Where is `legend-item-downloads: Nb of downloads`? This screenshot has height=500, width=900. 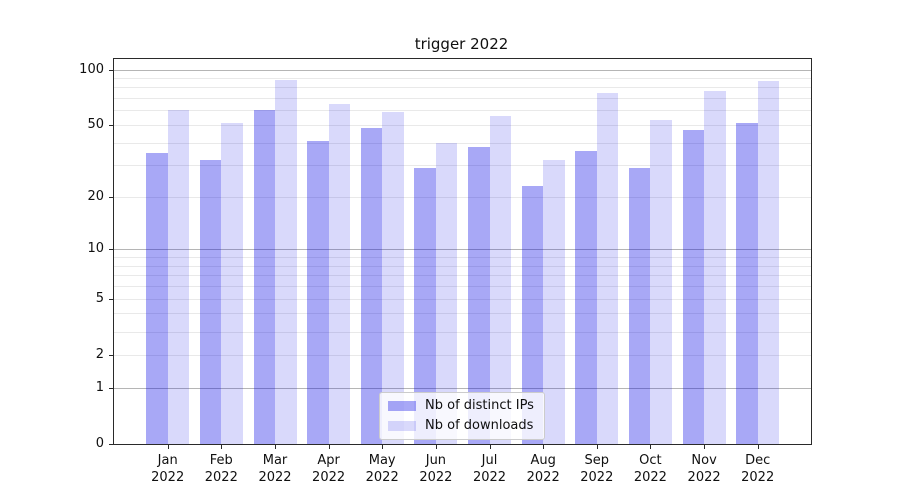 legend-item-downloads: Nb of downloads is located at coordinates (461, 425).